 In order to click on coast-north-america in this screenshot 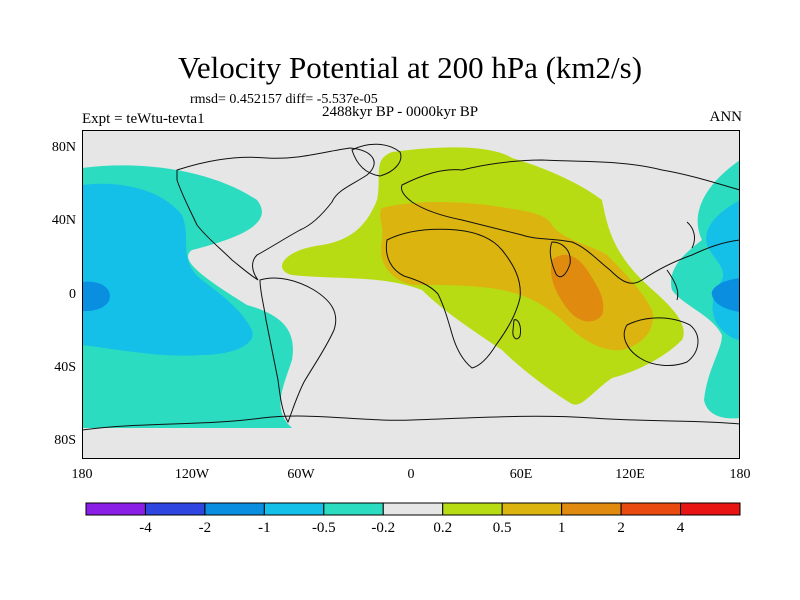, I will do `click(275, 214)`.